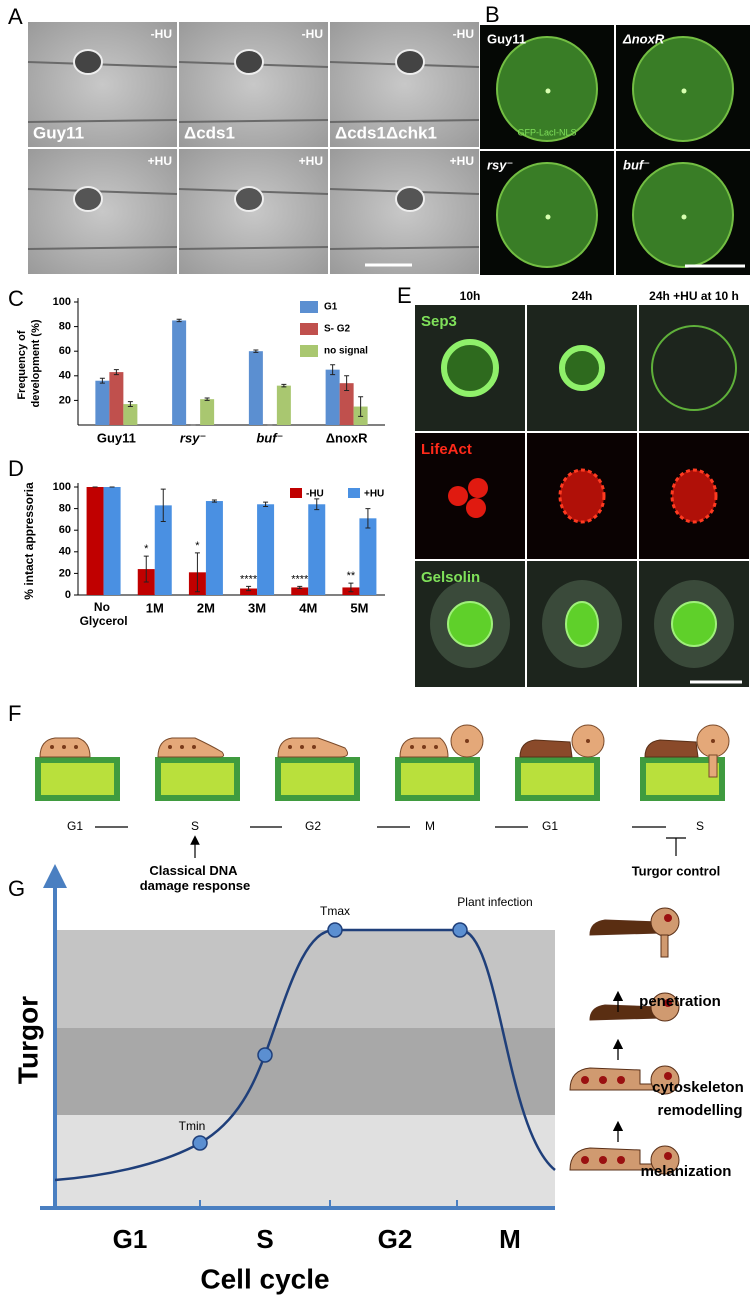 The image size is (754, 1301). Describe the element at coordinates (155, 607) in the screenshot. I see `x-tick-label: 1M` at that location.